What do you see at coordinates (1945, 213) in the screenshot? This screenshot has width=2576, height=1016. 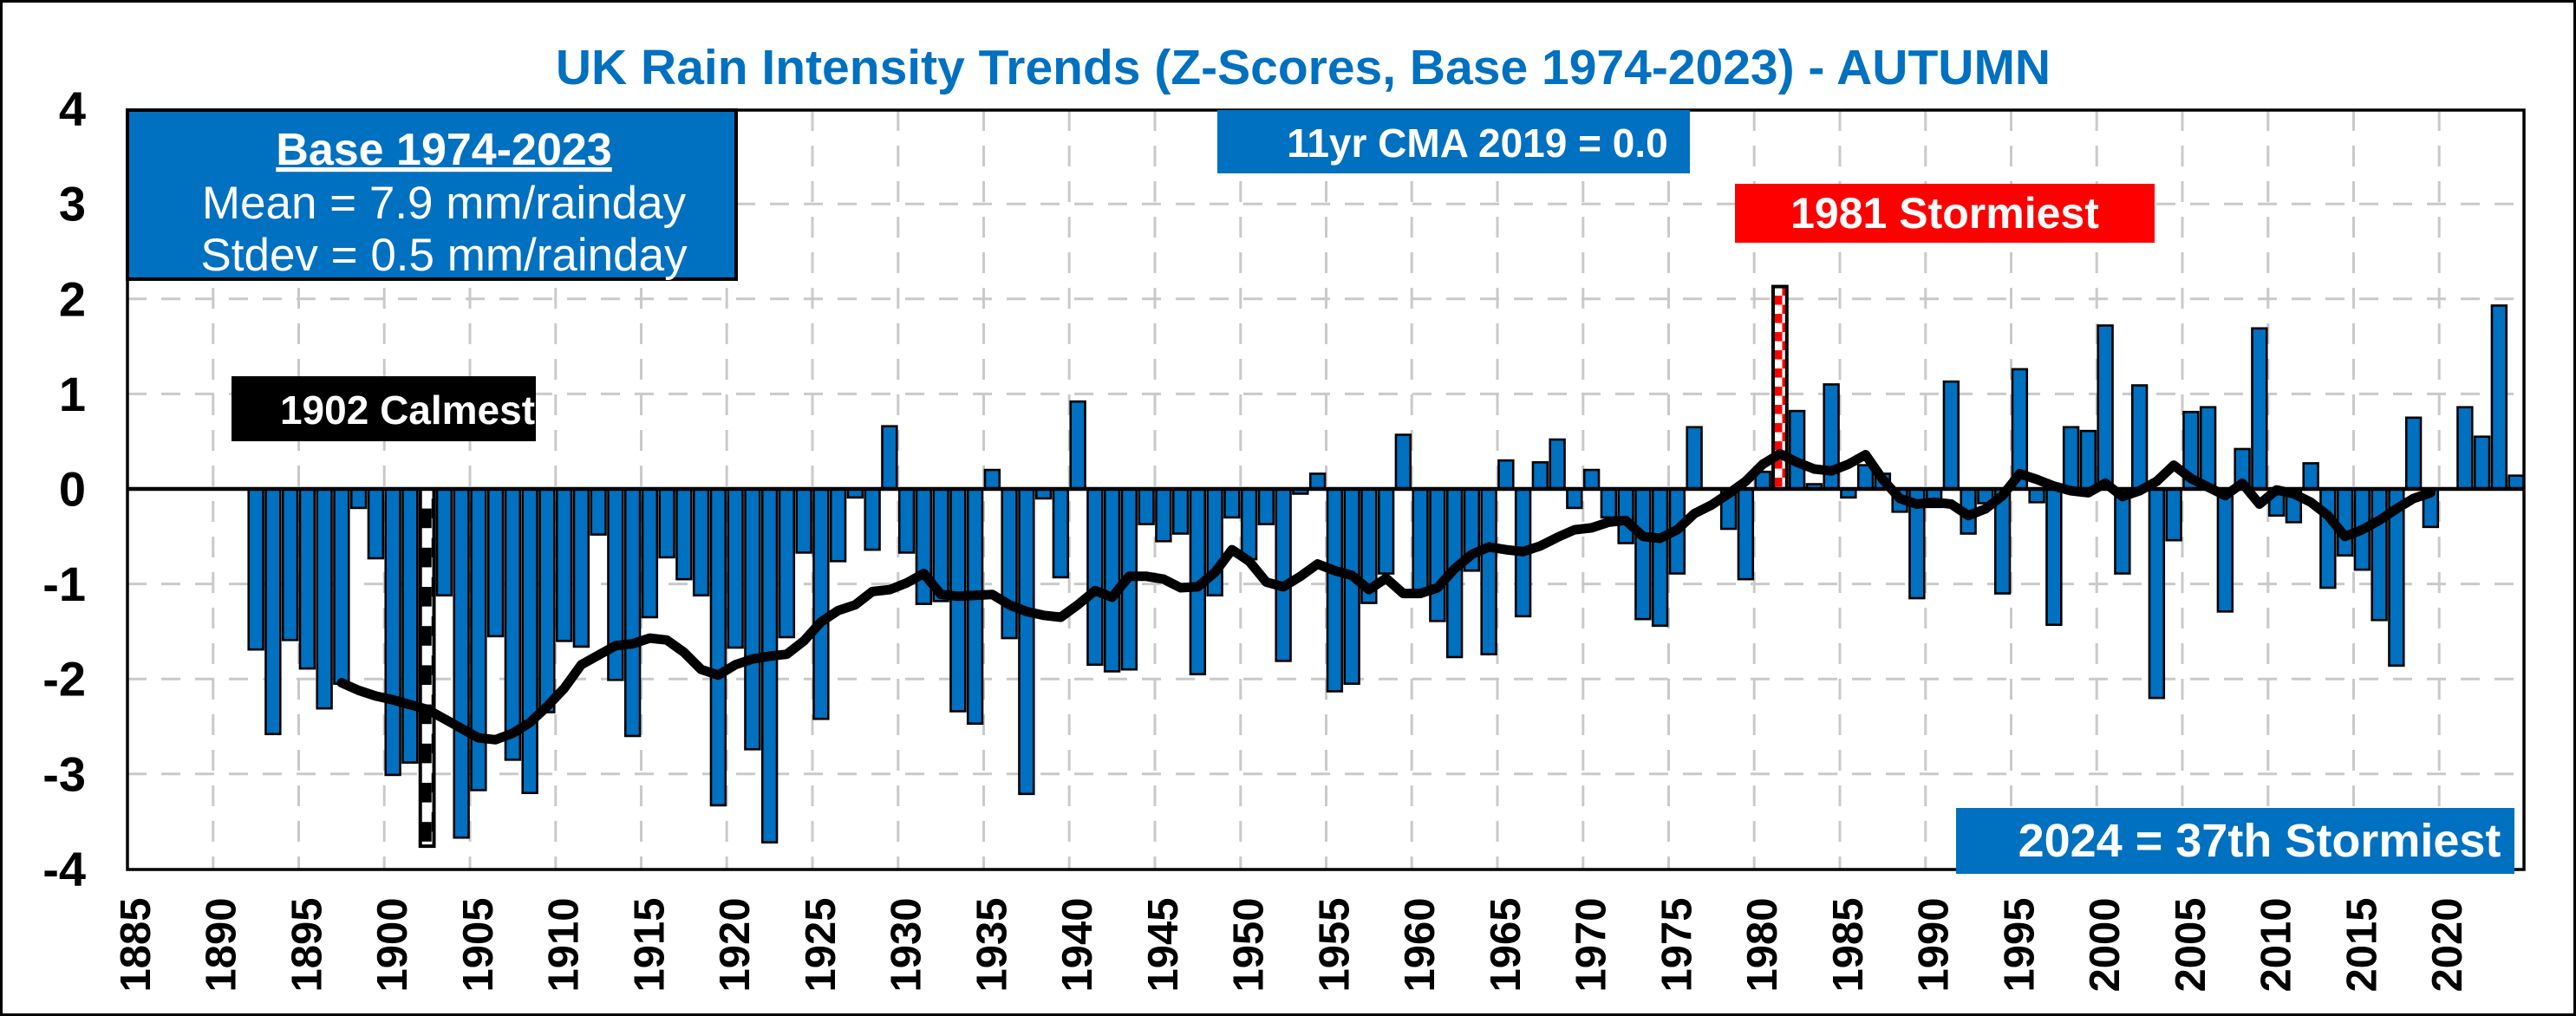 I see `svg-text: 1981 Stormiest` at bounding box center [1945, 213].